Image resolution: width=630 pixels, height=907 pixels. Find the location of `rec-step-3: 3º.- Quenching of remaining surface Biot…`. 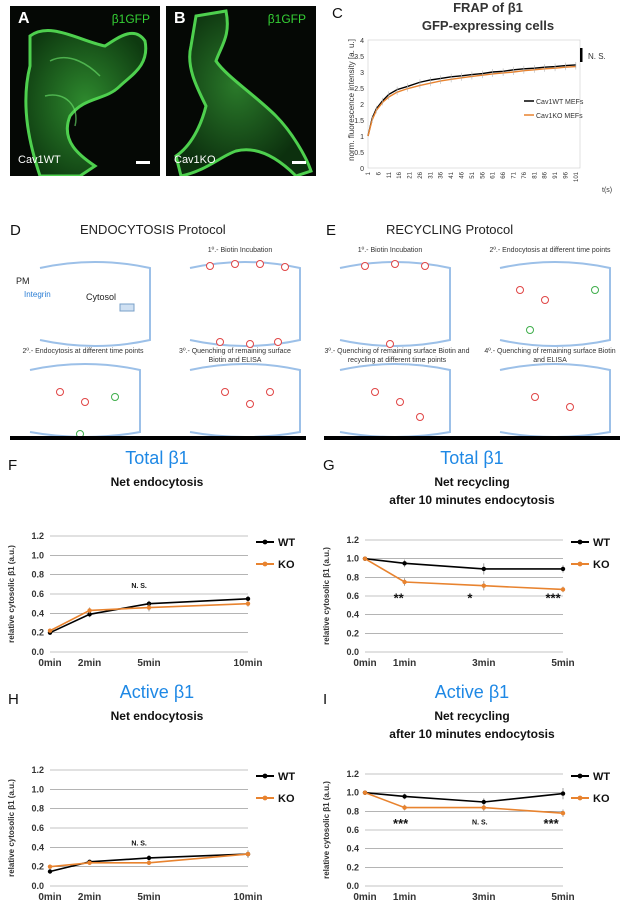

rec-step-3: 3º.- Quenching of remaining surface Biot… is located at coordinates (397, 356).